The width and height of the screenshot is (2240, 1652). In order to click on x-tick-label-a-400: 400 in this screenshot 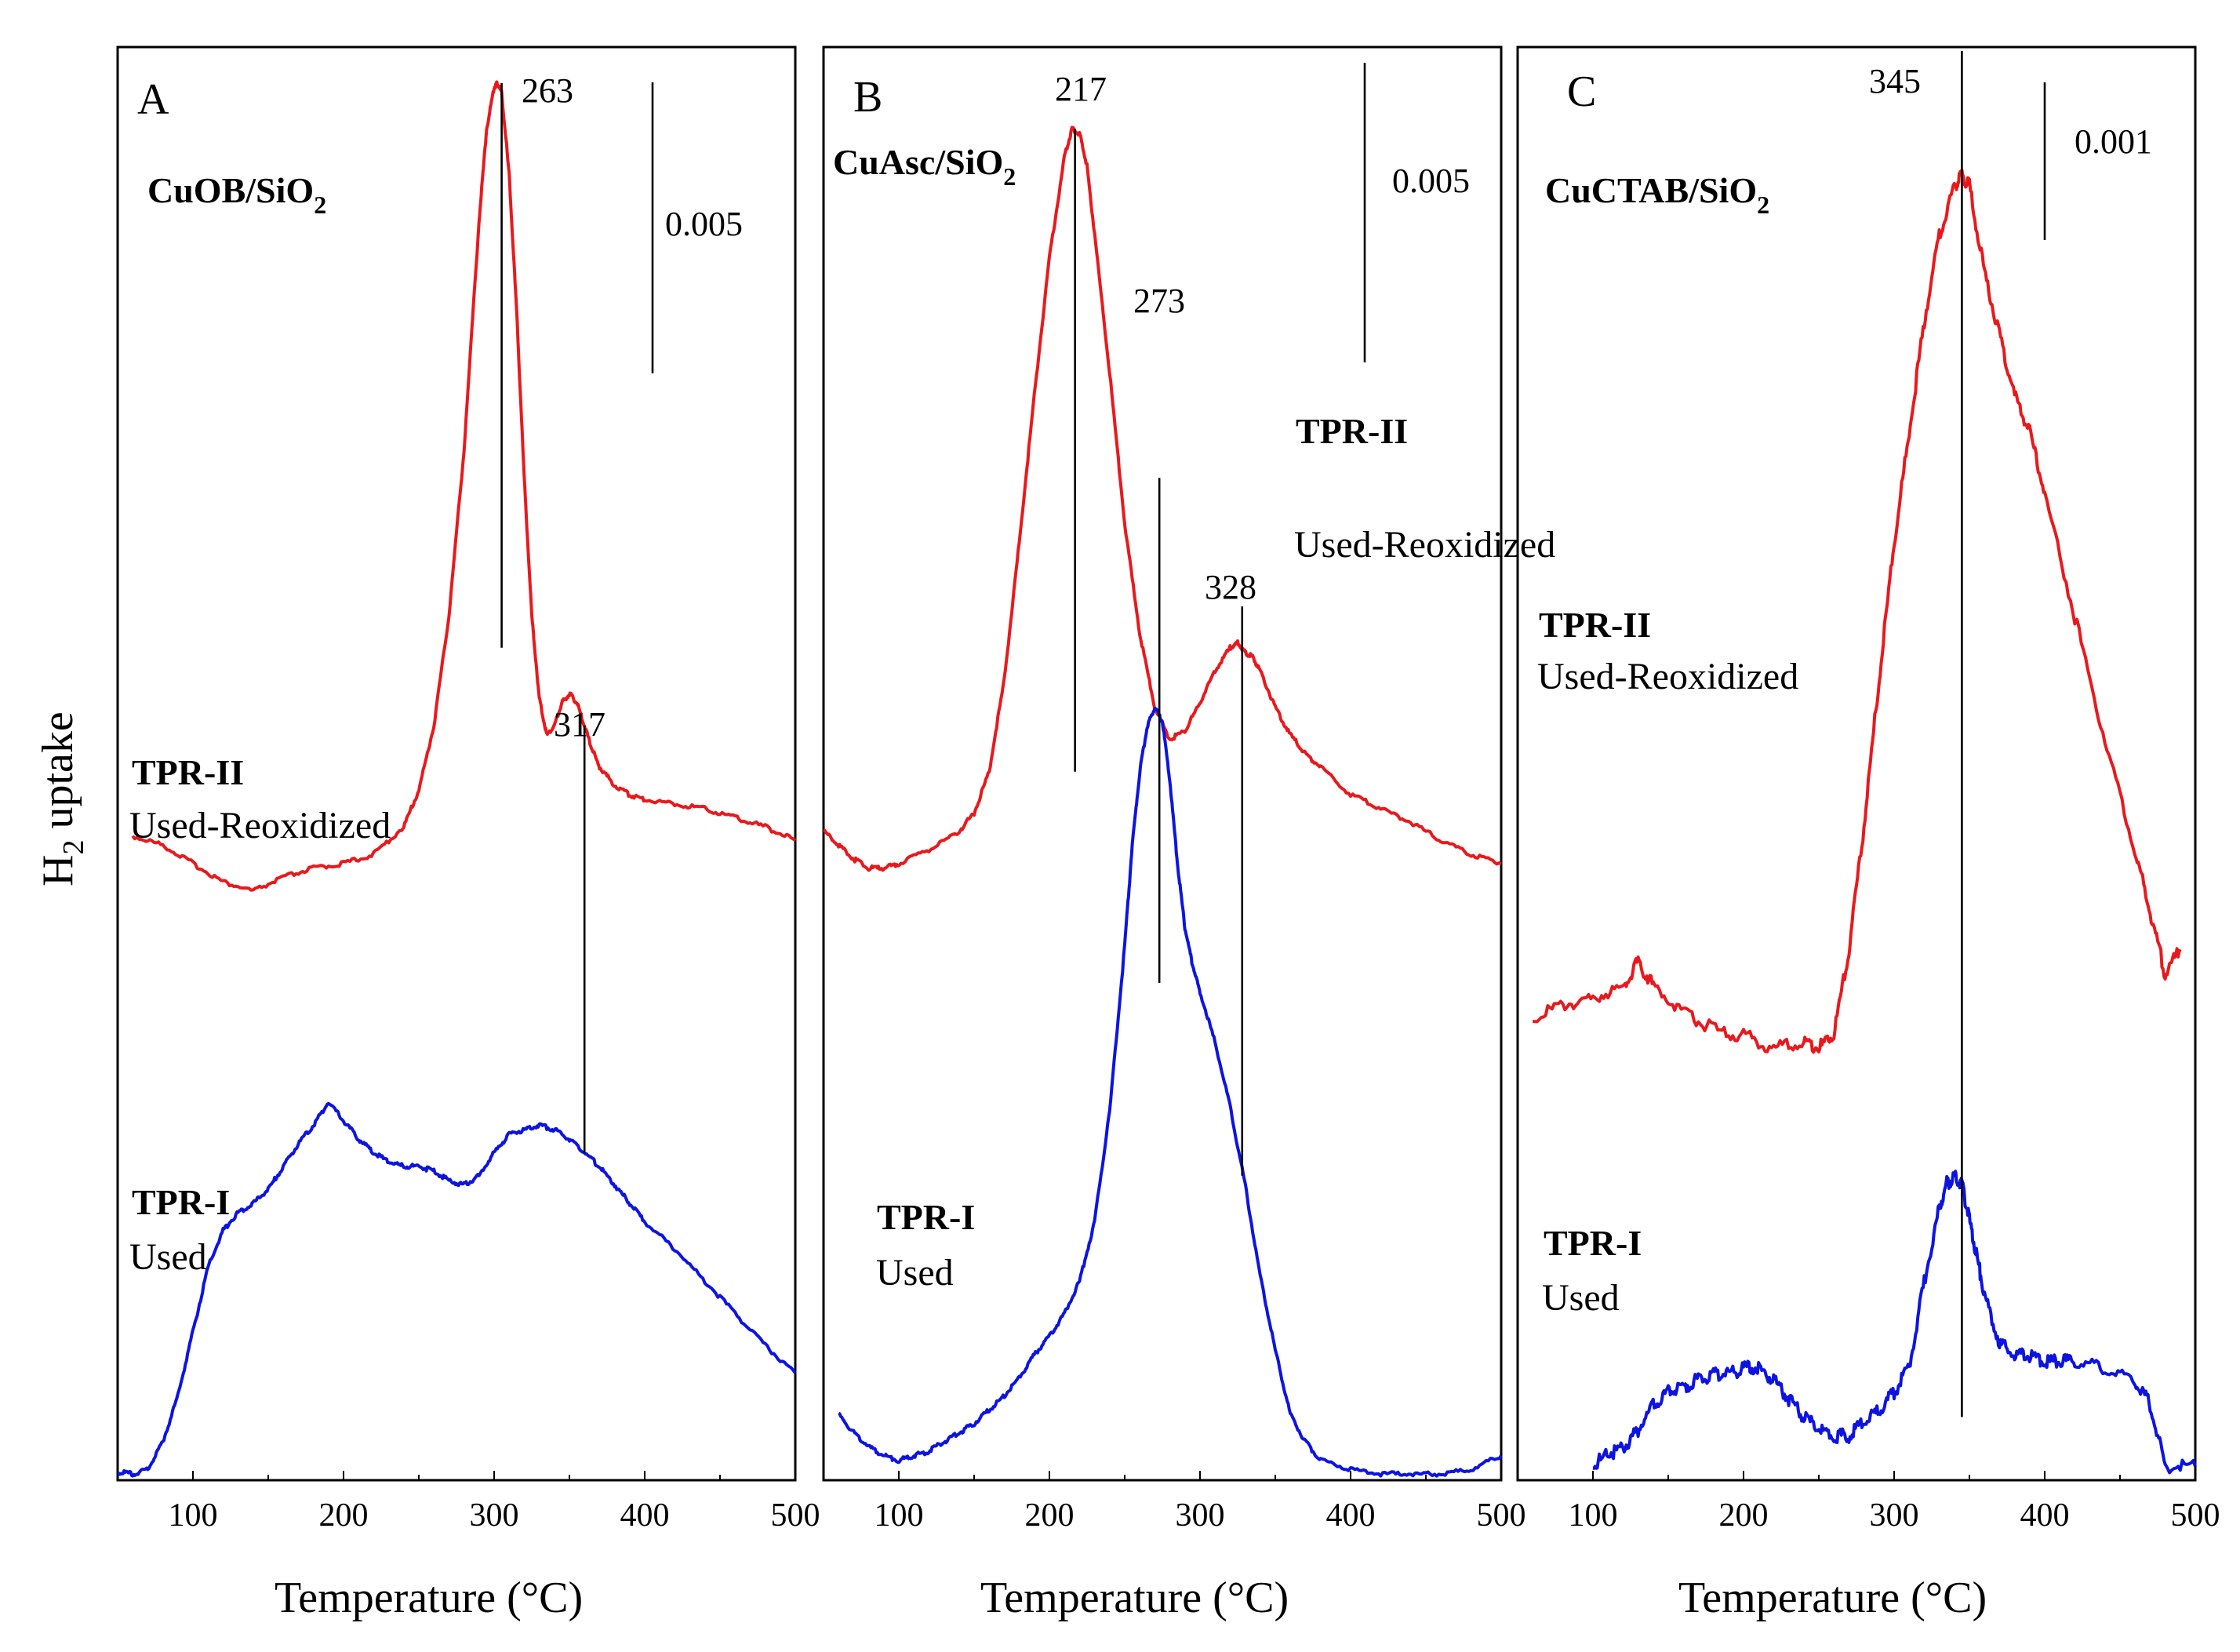, I will do `click(645, 1516)`.